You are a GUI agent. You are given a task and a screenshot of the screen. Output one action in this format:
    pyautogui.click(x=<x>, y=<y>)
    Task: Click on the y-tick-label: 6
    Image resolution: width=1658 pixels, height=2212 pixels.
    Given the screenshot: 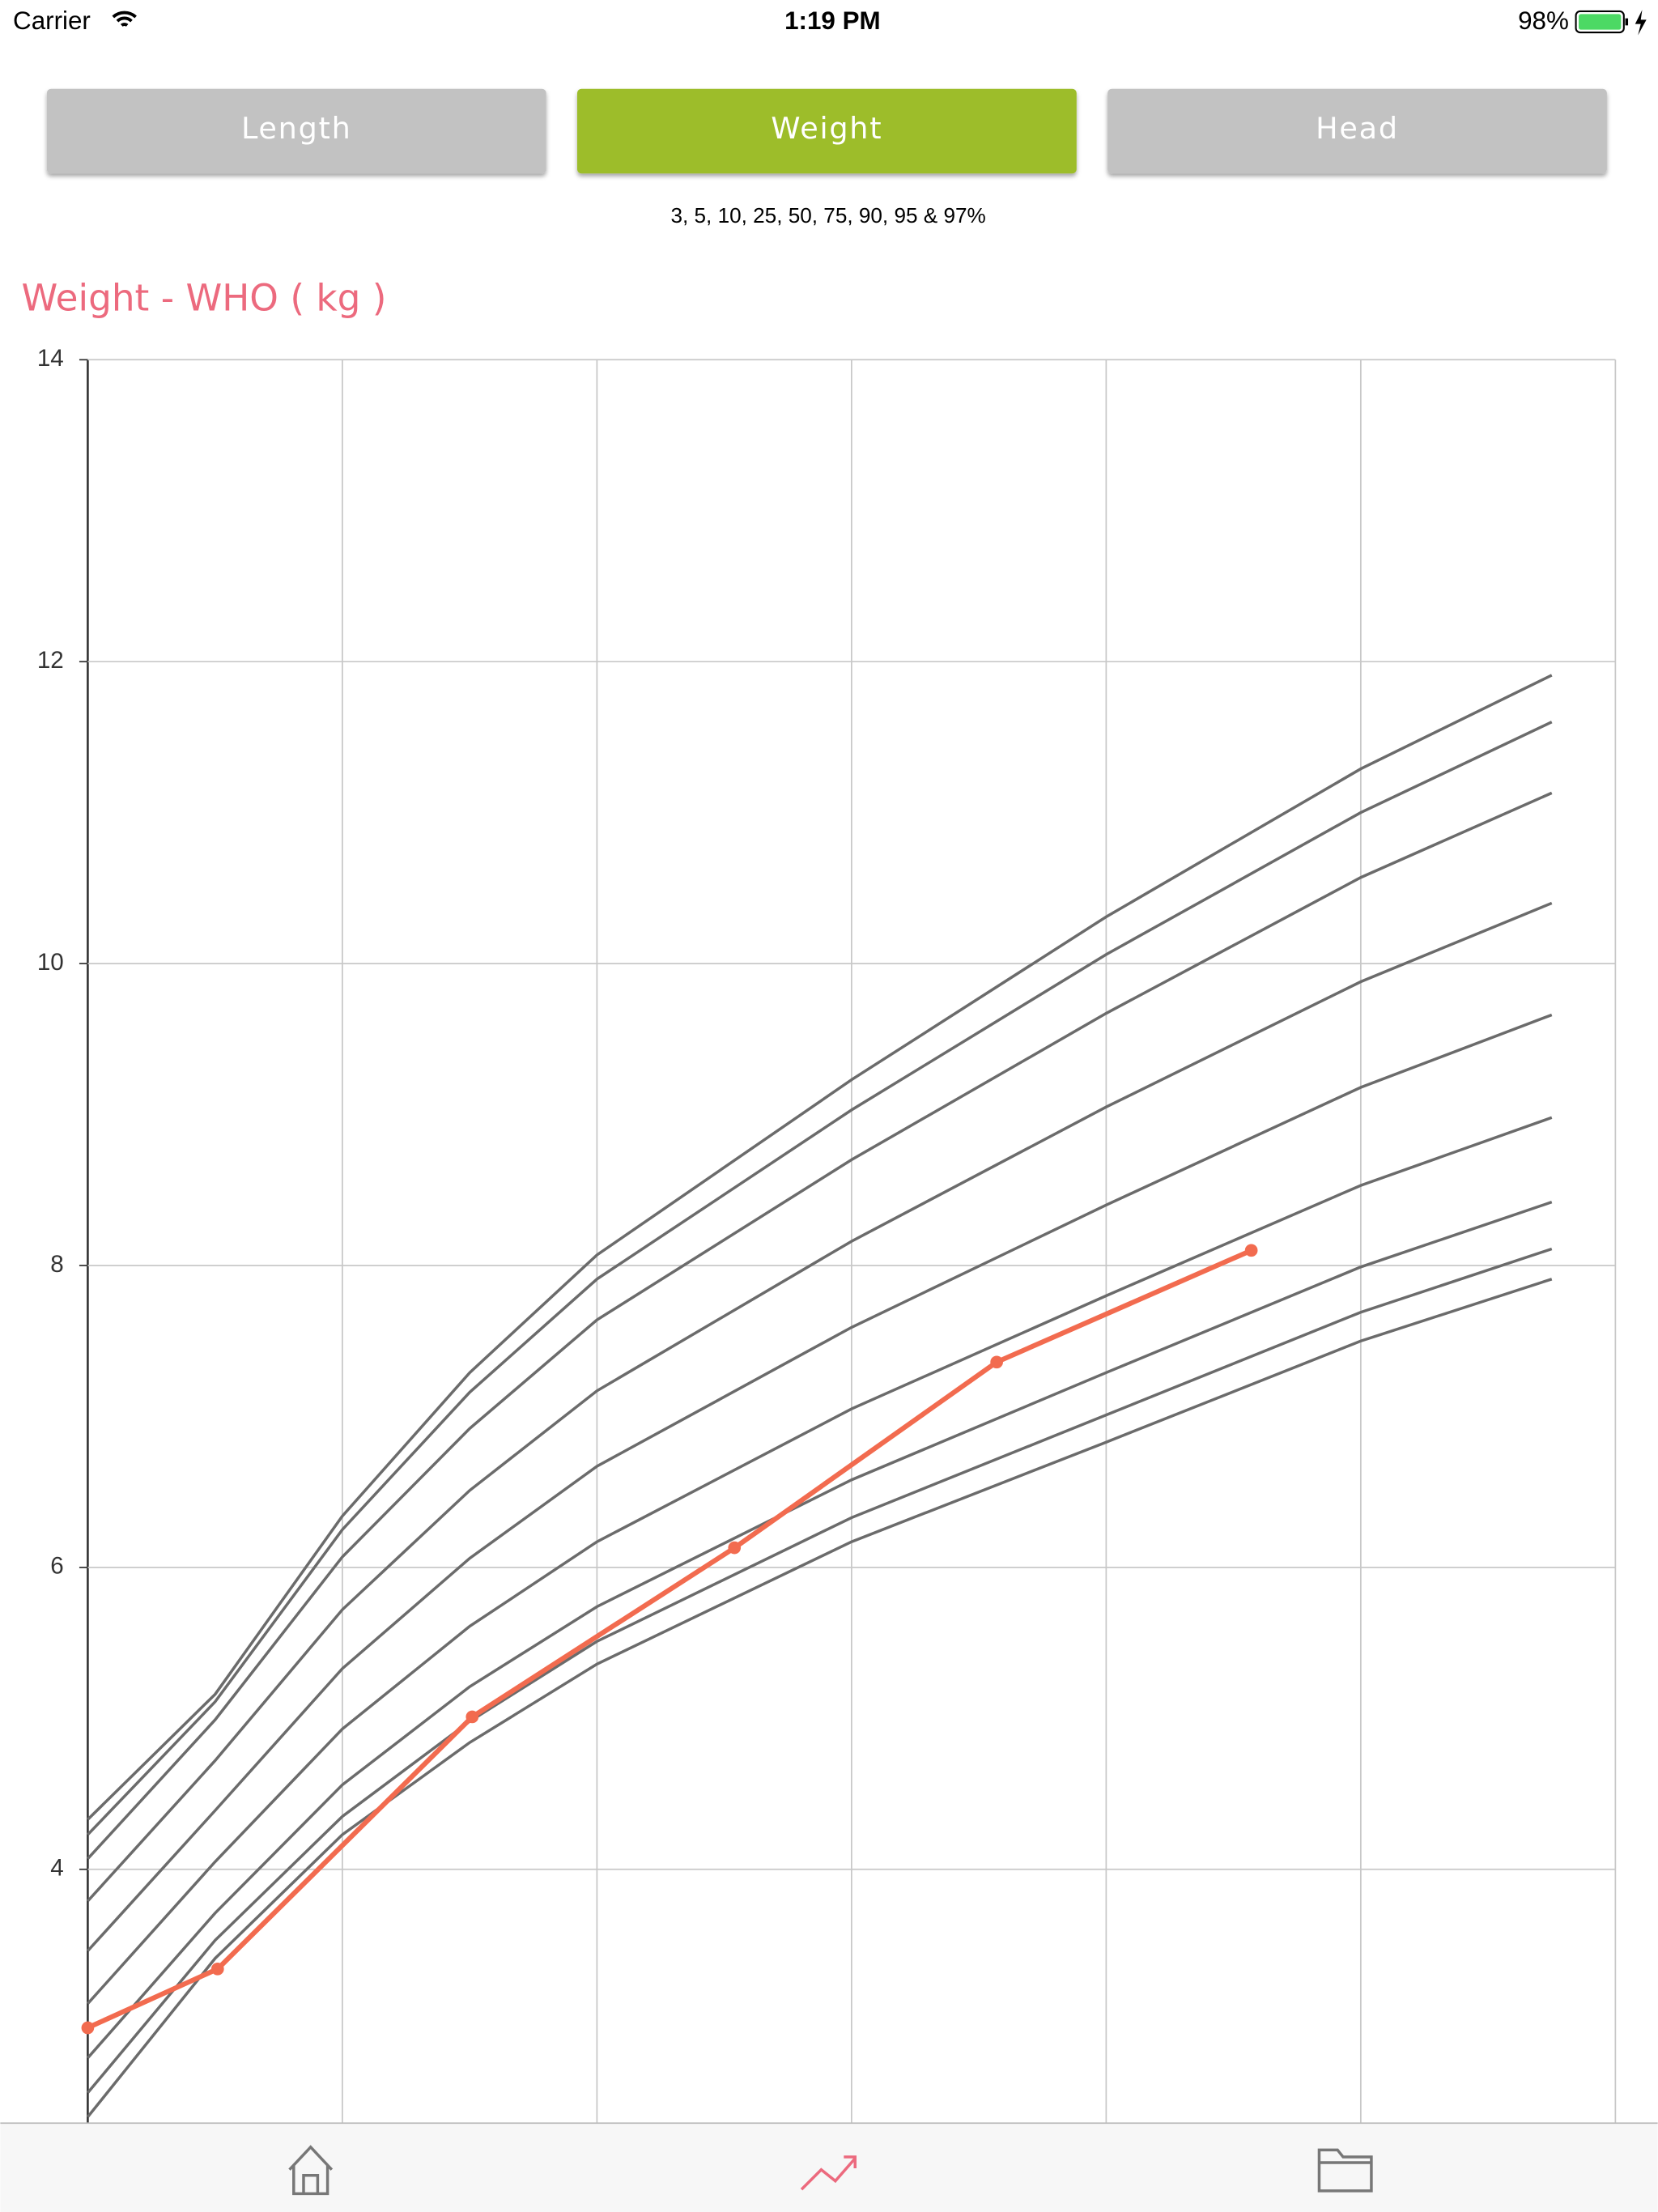 What is the action you would take?
    pyautogui.click(x=56, y=1566)
    